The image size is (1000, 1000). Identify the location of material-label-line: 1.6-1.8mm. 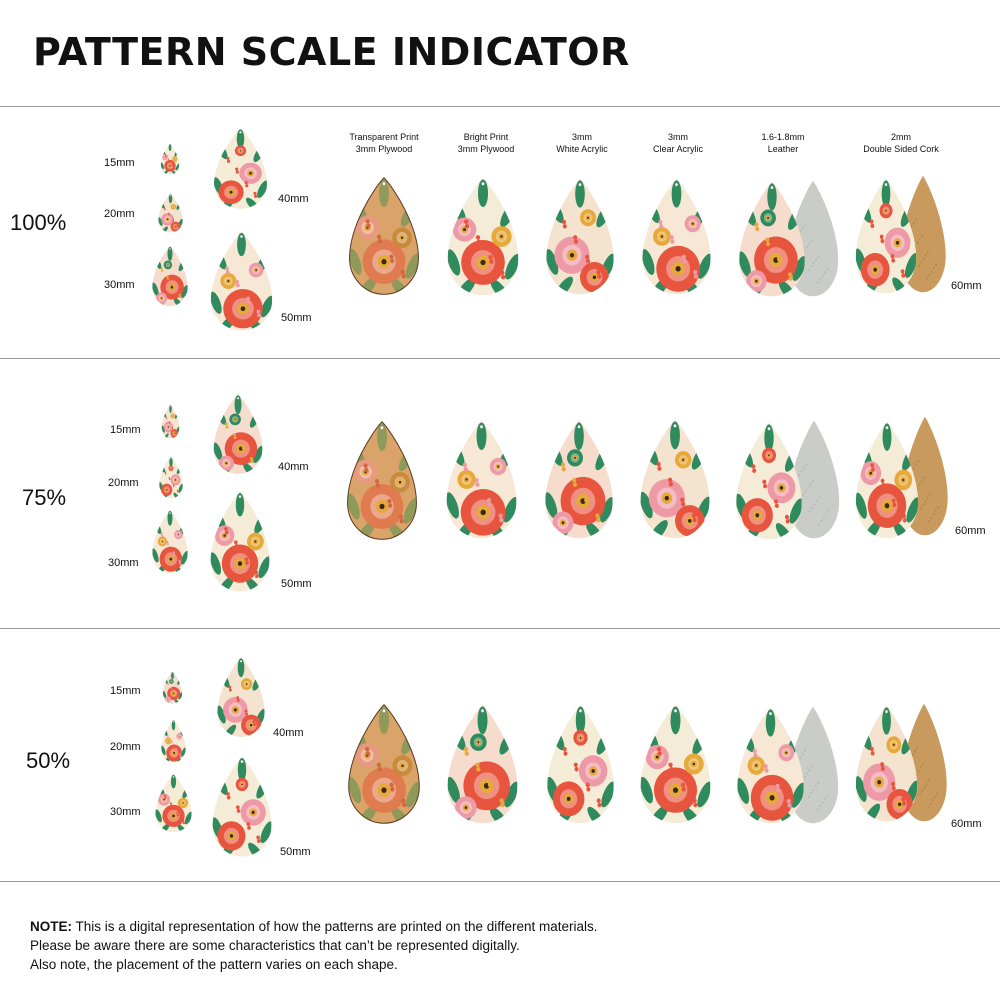
(783, 137).